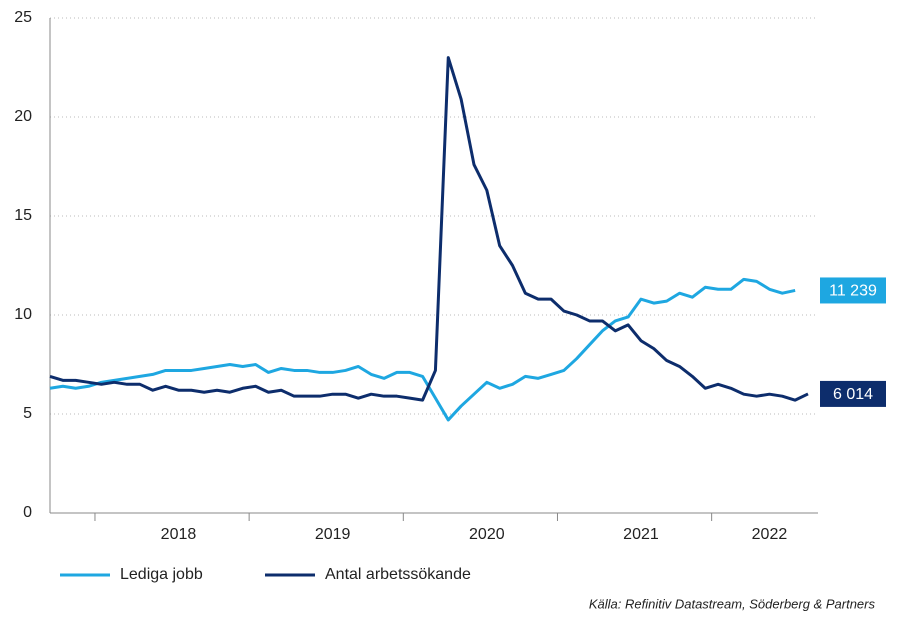  Describe the element at coordinates (770, 534) in the screenshot. I see `x-tick-label: 2022` at that location.